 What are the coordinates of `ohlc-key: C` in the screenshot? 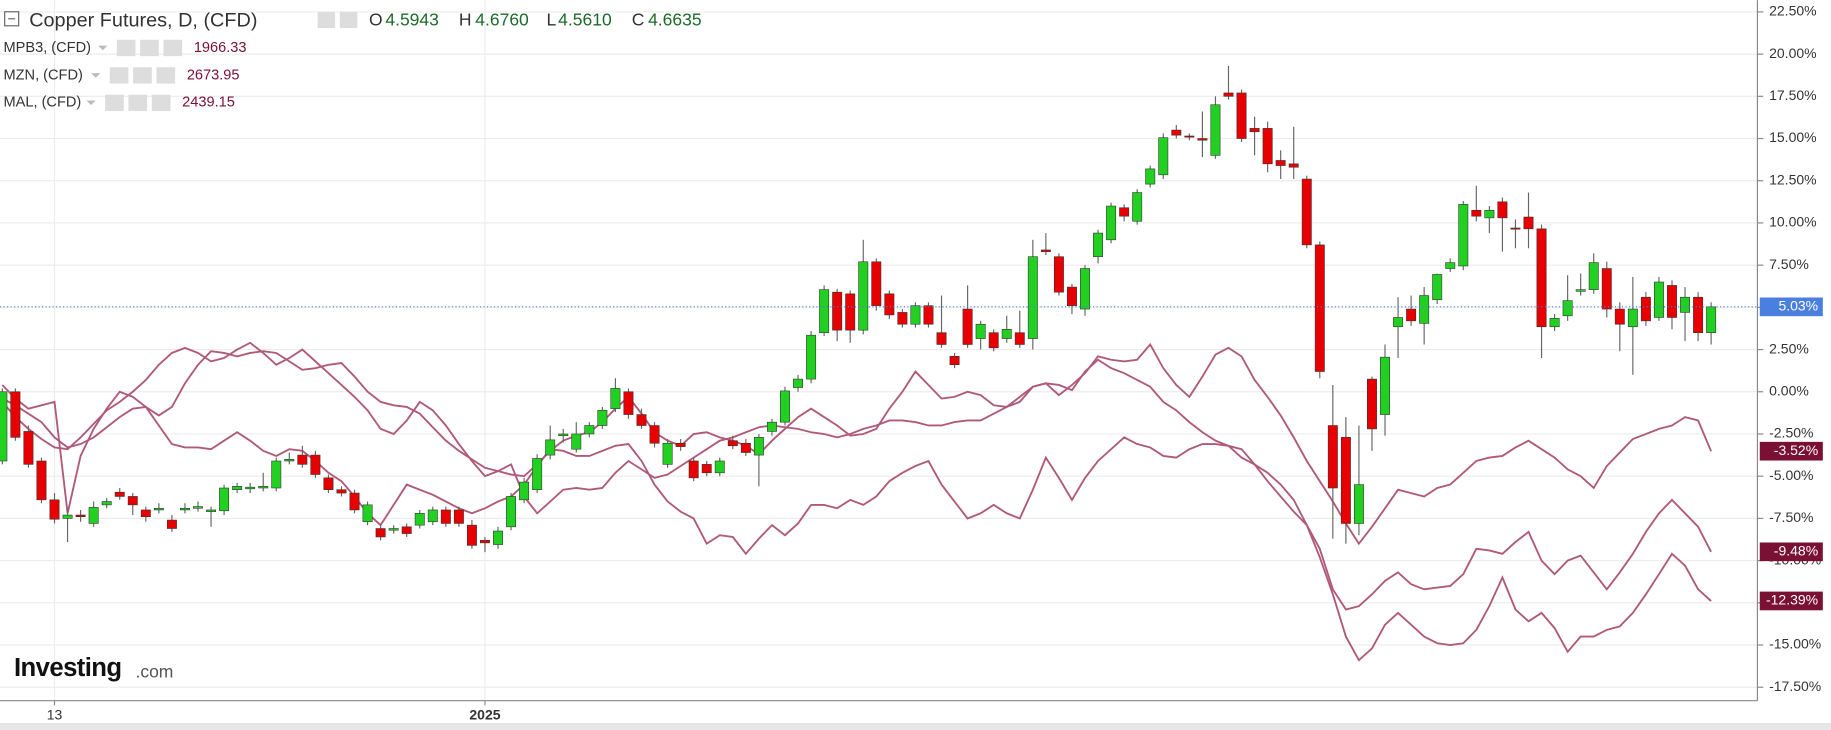 It's located at (638, 20).